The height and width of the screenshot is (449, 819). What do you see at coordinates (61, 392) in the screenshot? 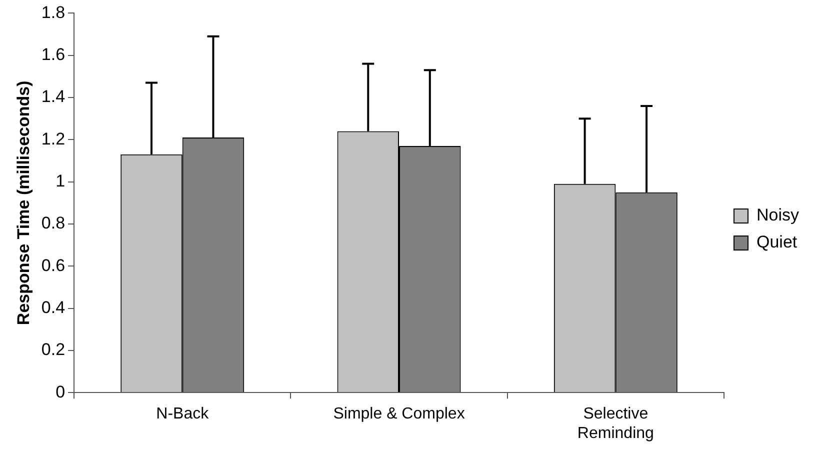
I see `y-tick-label: 0` at bounding box center [61, 392].